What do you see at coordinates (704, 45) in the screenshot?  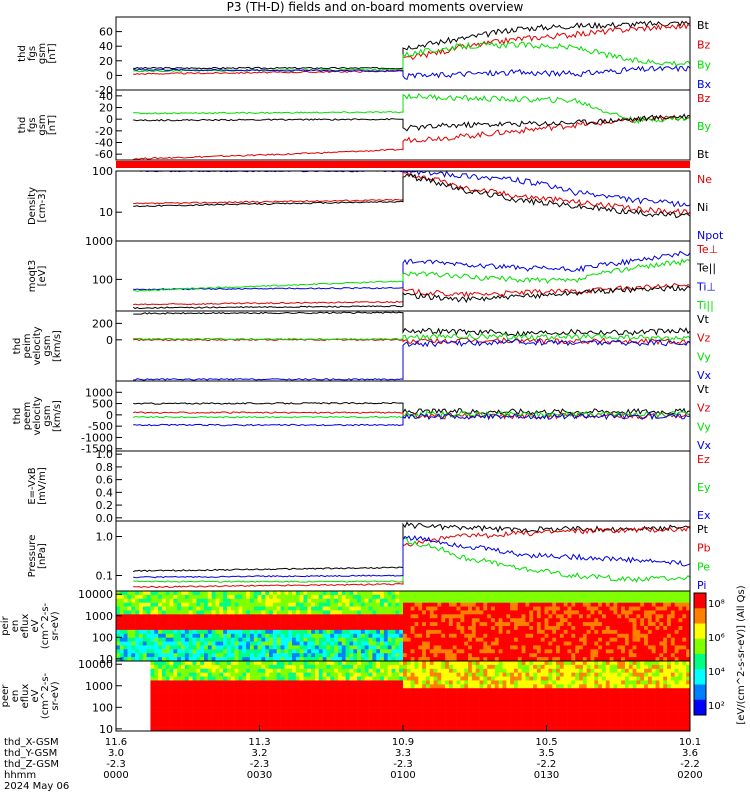 I see `legend-Bz: Bz` at bounding box center [704, 45].